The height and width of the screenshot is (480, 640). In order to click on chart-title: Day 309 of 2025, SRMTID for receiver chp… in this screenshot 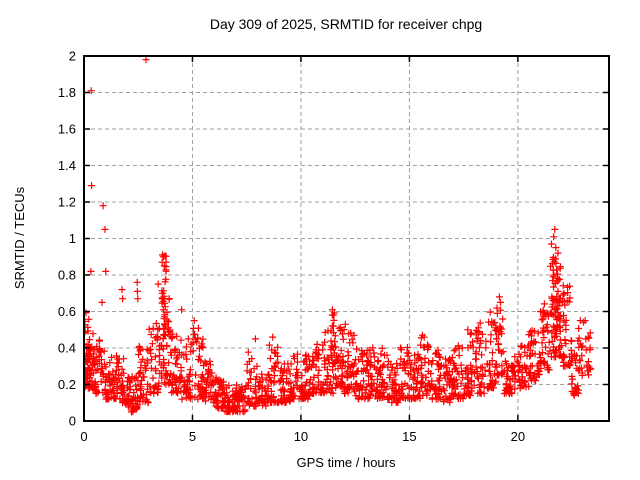, I will do `click(346, 24)`.